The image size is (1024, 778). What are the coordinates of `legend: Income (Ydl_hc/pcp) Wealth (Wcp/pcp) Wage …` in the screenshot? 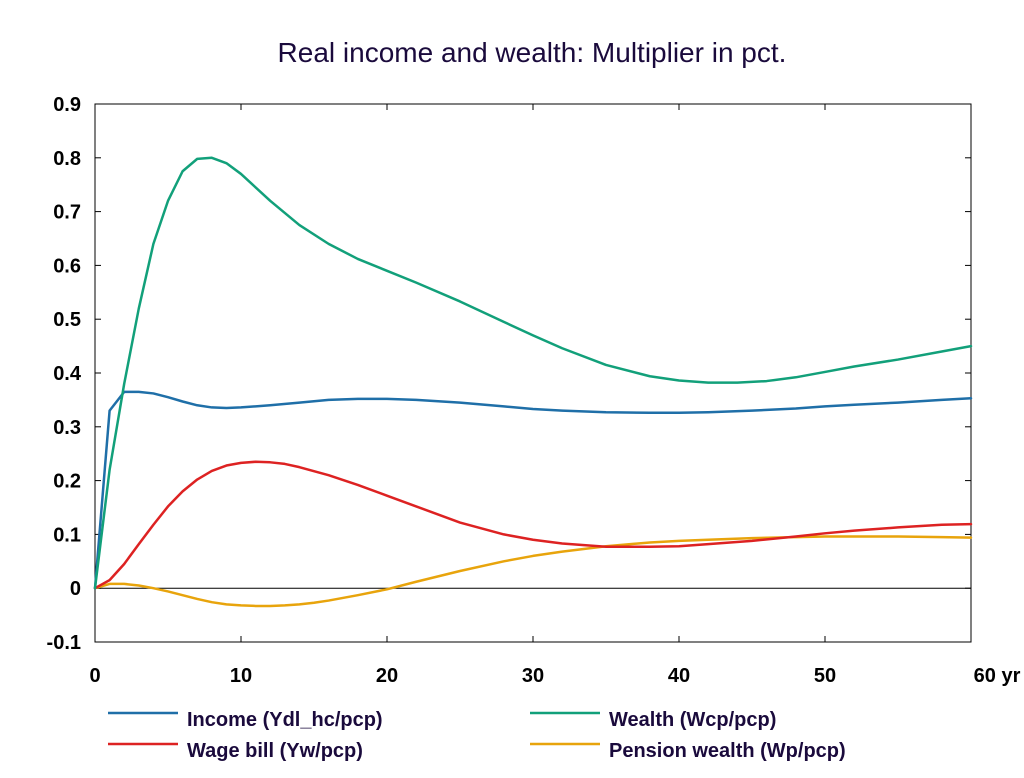 It's located at (477, 735).